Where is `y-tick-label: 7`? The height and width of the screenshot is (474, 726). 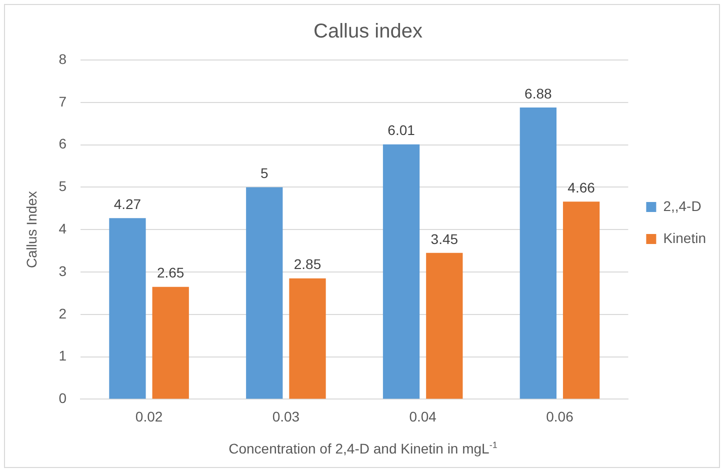 y-tick-label: 7 is located at coordinates (62, 101).